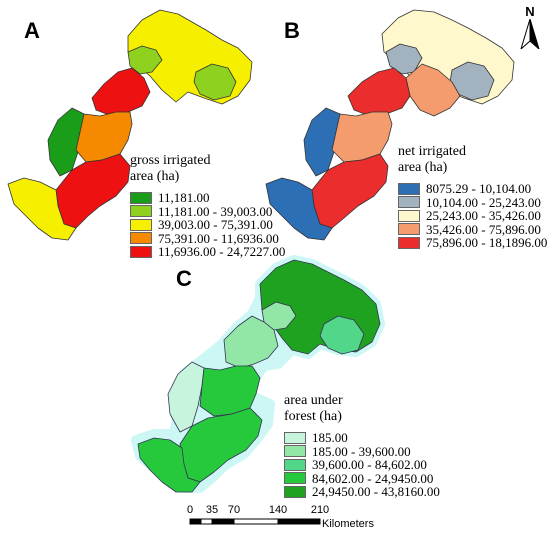 The height and width of the screenshot is (534, 550). What do you see at coordinates (369, 465) in the screenshot?
I see `legend-c-label-3: 39,600.00 - 84,602.00` at bounding box center [369, 465].